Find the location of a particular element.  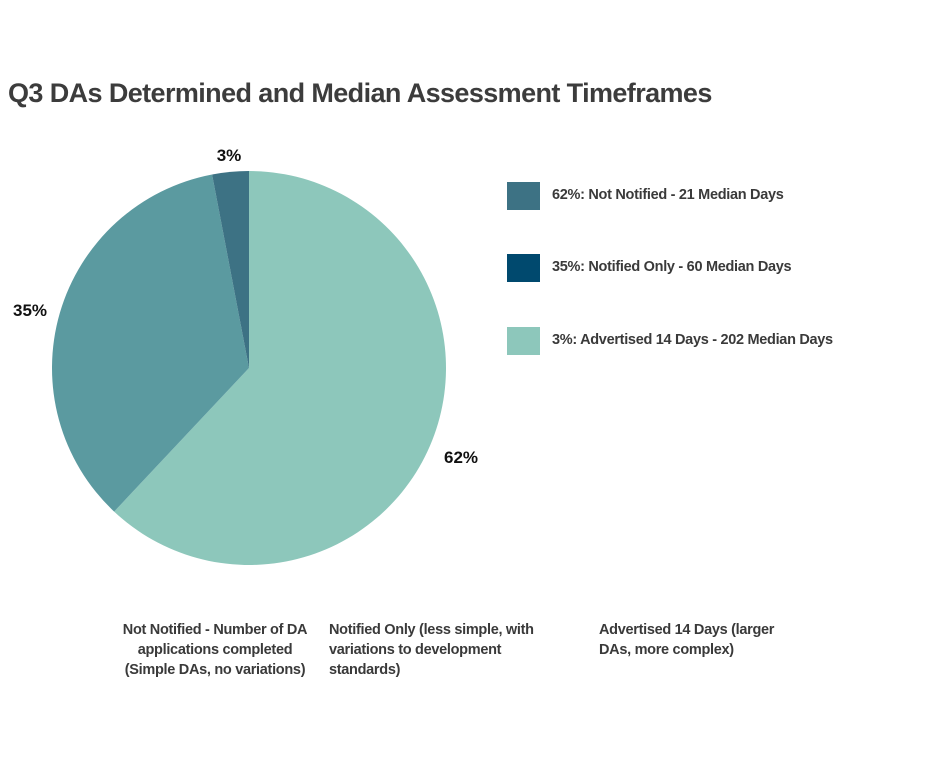

legend-label-not-notified: 62%: Not Notified - 21 Median Days is located at coordinates (668, 195).